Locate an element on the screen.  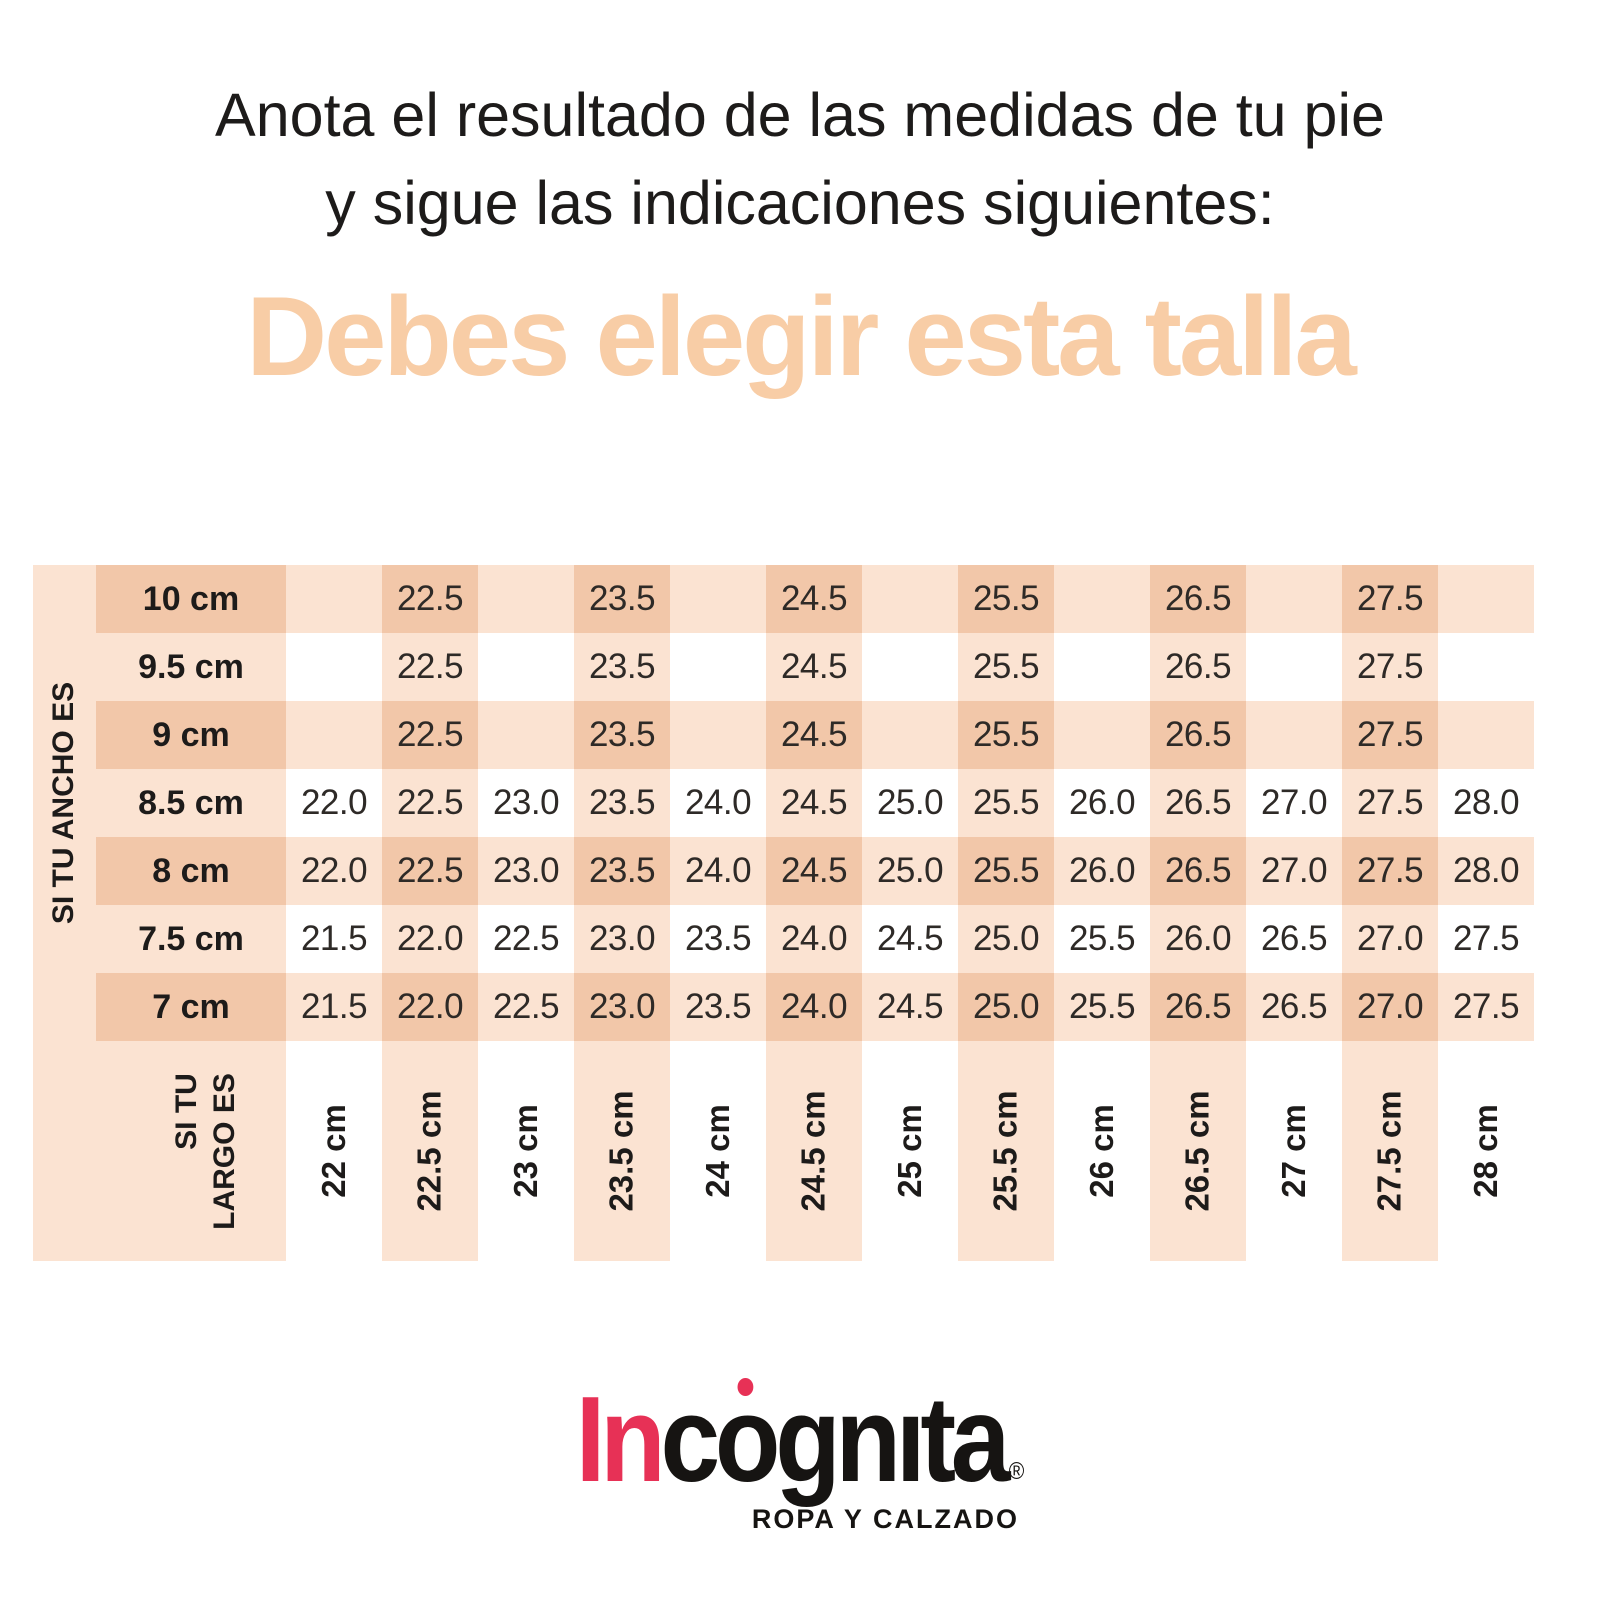
row-label: 8.5 cm is located at coordinates (191, 803).